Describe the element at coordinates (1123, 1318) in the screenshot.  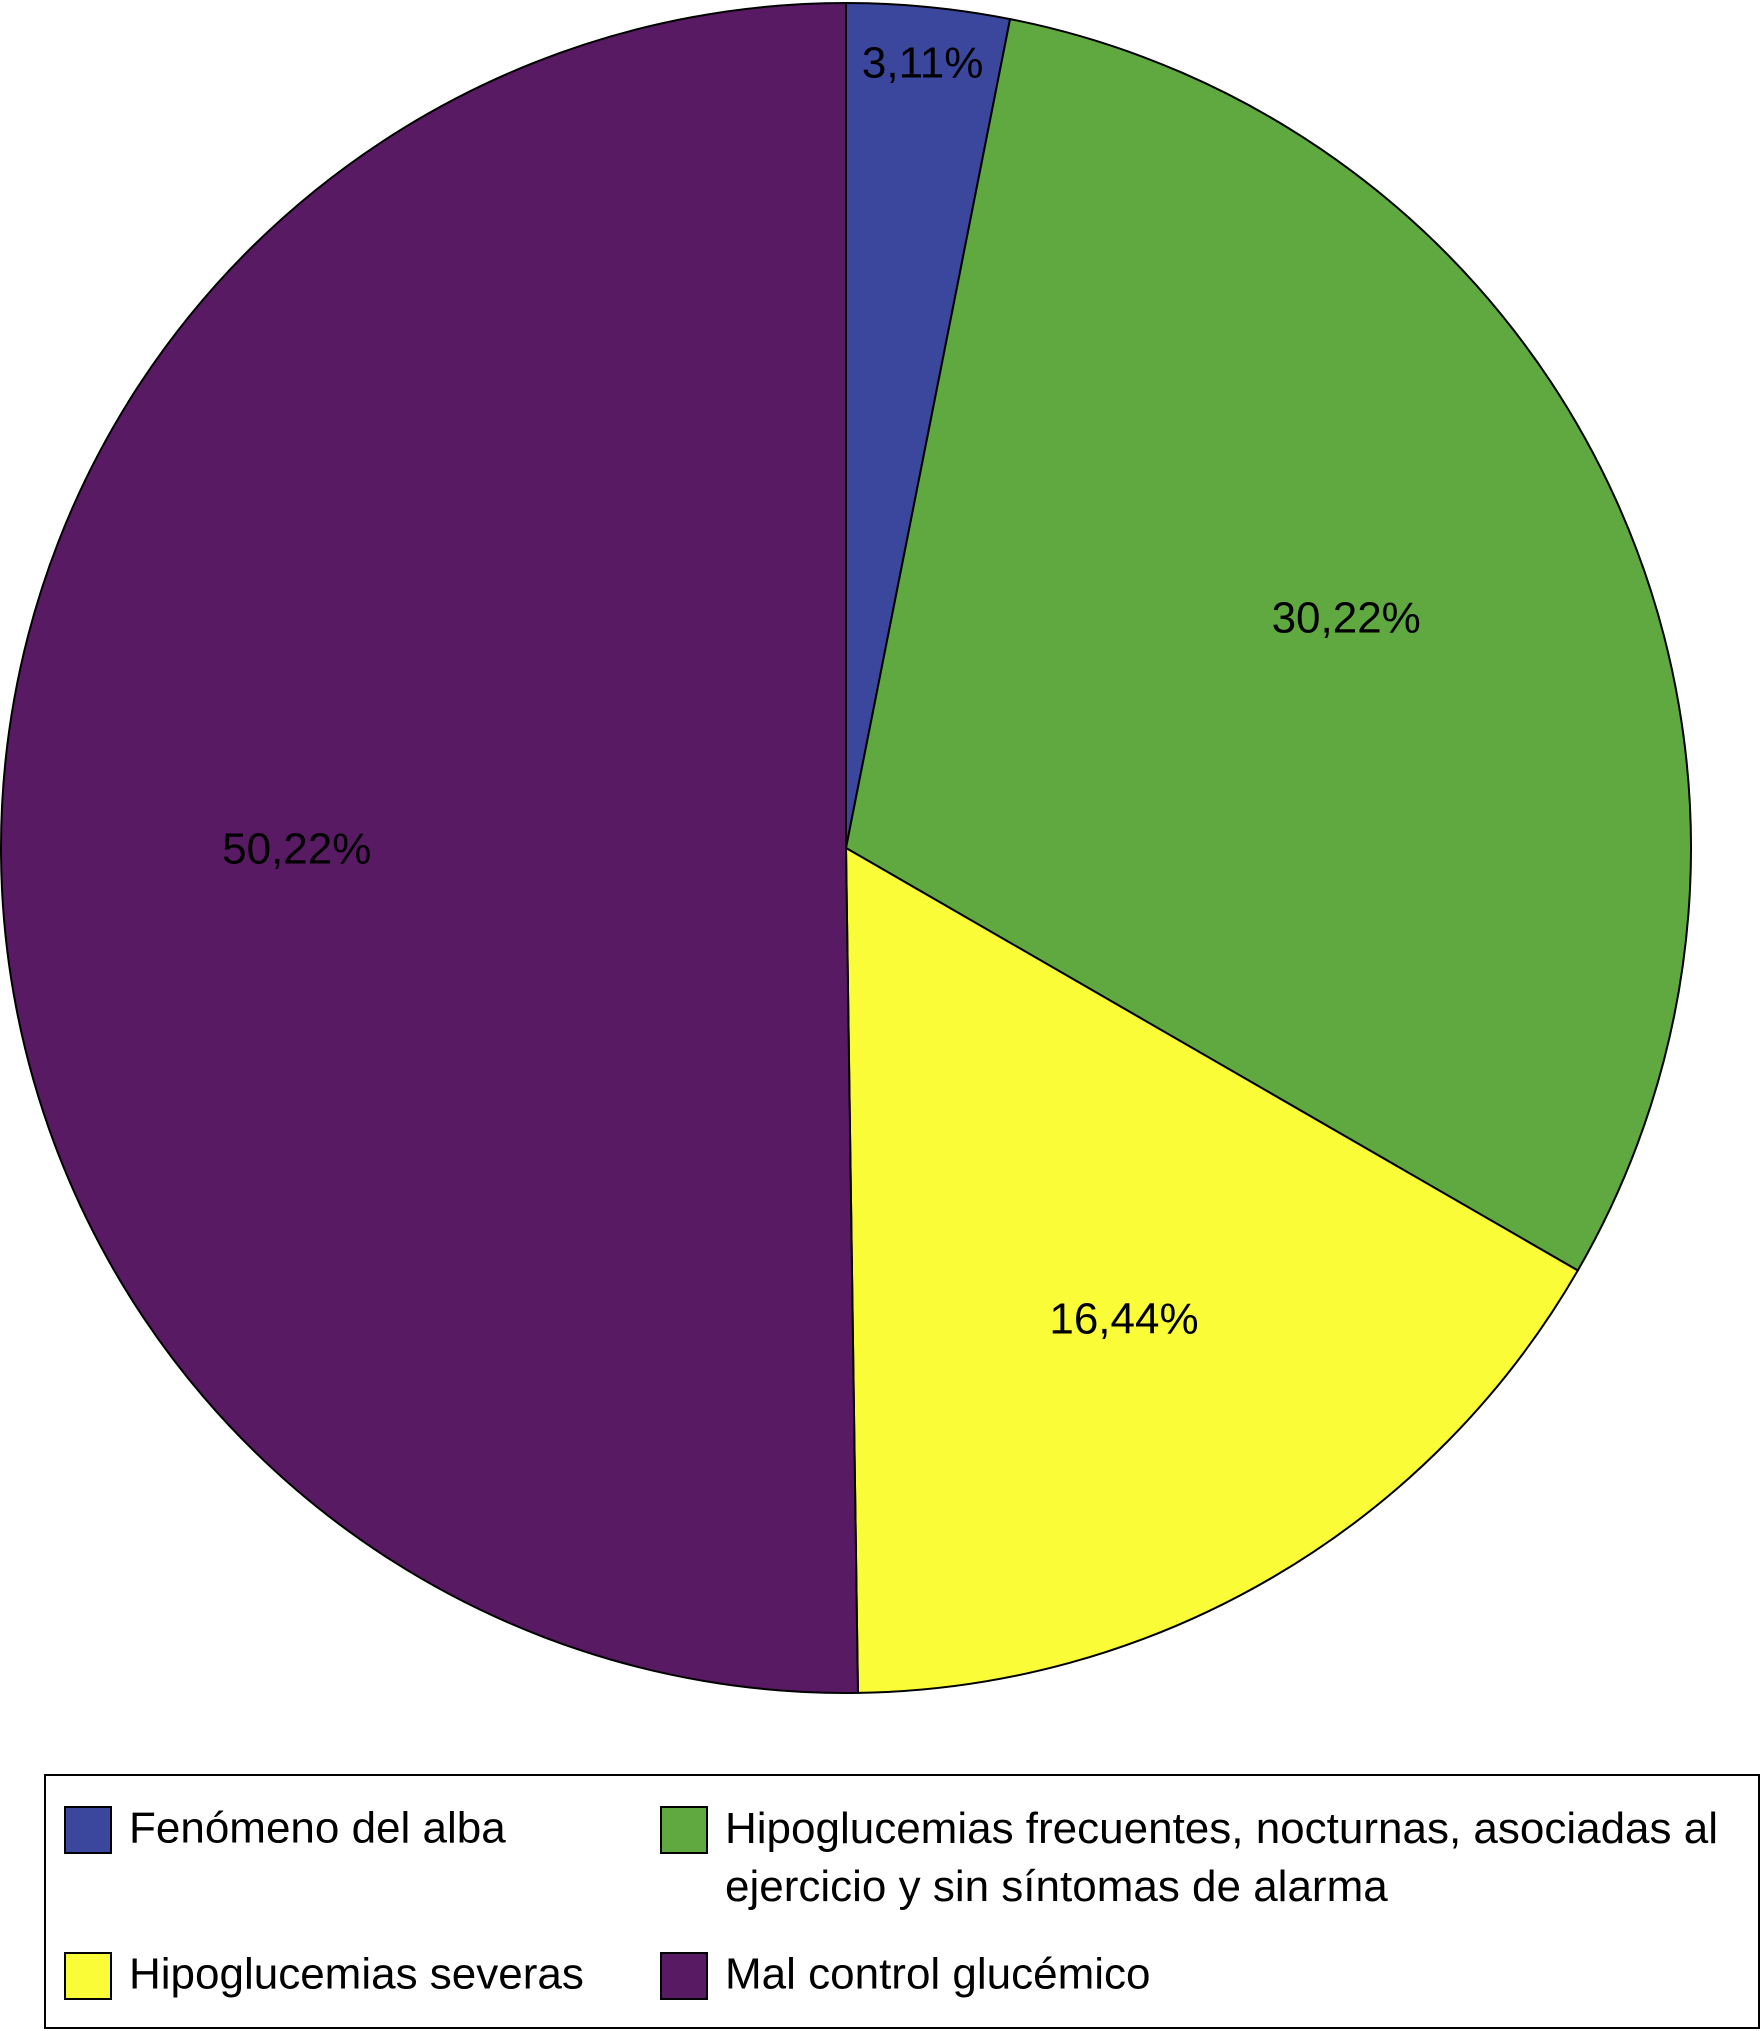
I see `data-label: 16,44%` at that location.